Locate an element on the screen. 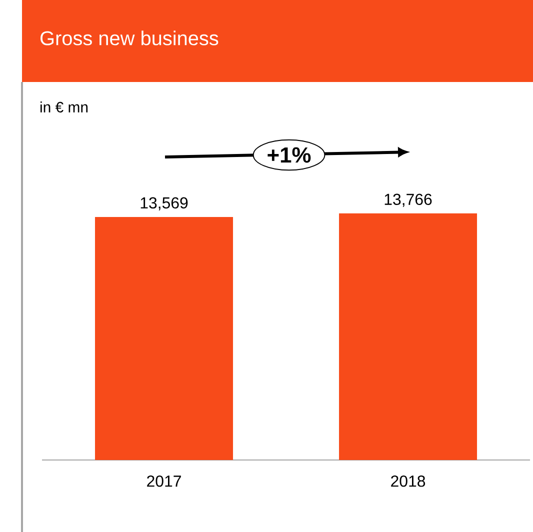 The image size is (533, 532). text: in € mn is located at coordinates (64, 107).